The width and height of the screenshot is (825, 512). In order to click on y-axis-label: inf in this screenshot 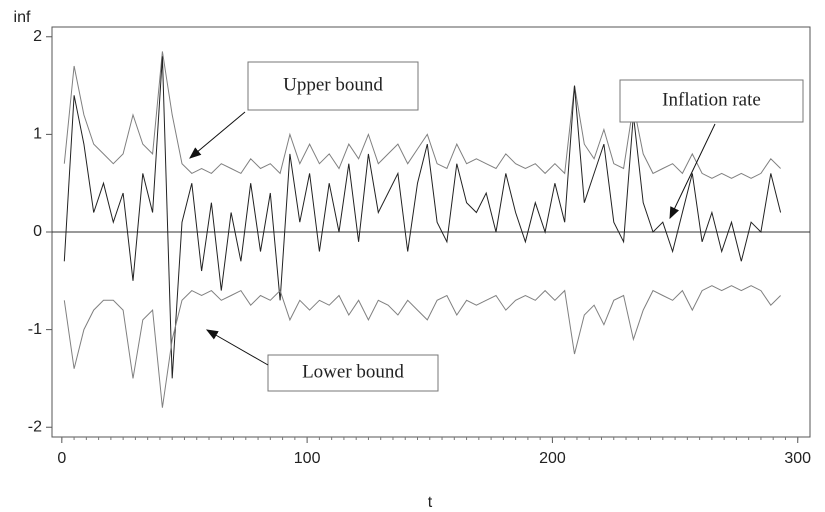, I will do `click(22, 17)`.